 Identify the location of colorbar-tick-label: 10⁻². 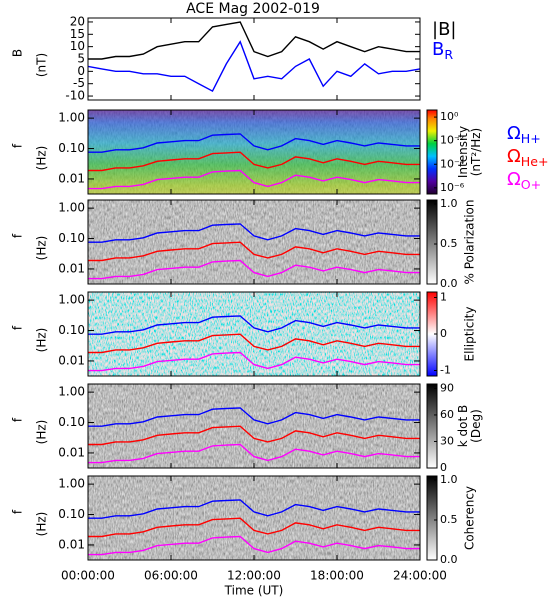
(452, 140).